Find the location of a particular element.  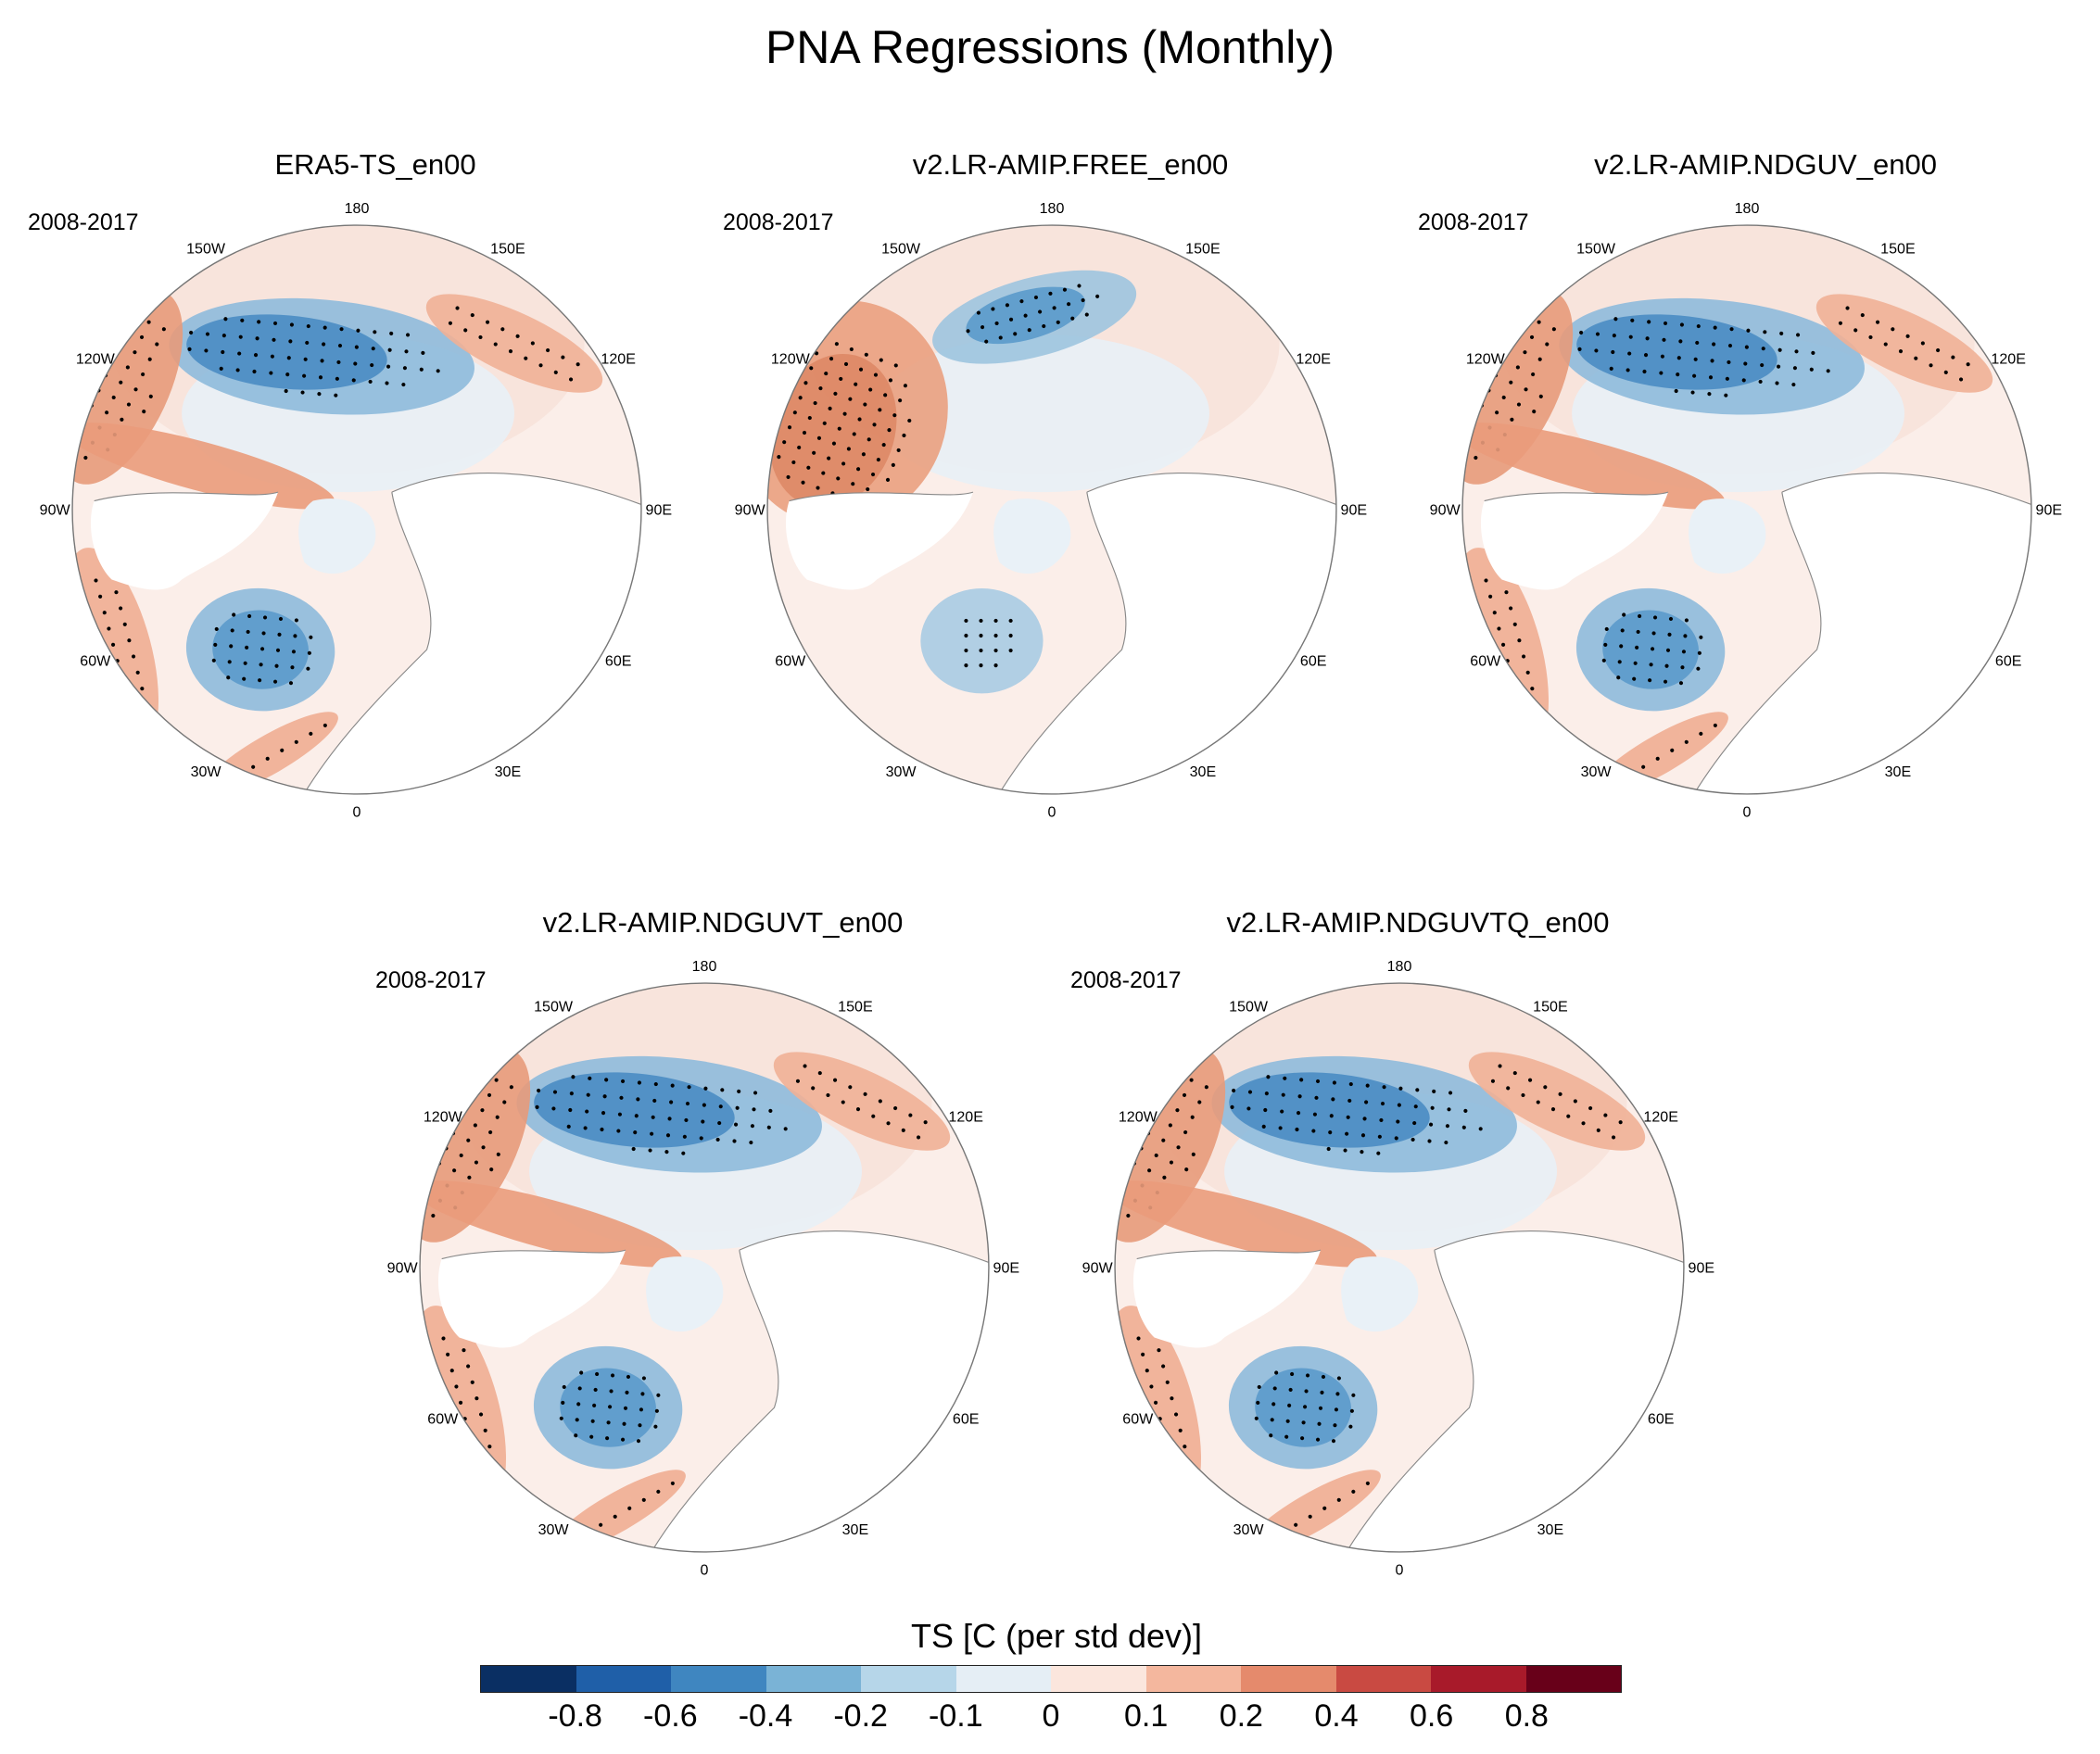

panel-title: v2.LR-AMIP.NDGUVTQ_en00 is located at coordinates (1418, 922).